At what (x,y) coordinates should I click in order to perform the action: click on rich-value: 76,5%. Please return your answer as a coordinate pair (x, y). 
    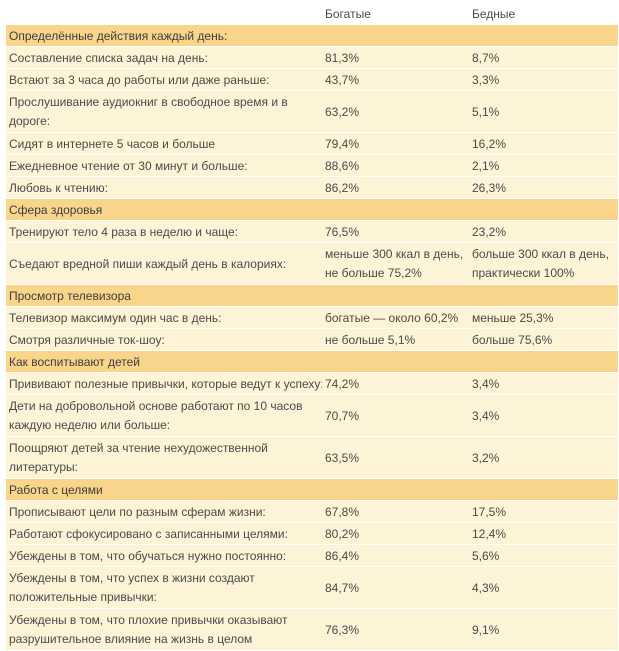
    Looking at the image, I should click on (395, 231).